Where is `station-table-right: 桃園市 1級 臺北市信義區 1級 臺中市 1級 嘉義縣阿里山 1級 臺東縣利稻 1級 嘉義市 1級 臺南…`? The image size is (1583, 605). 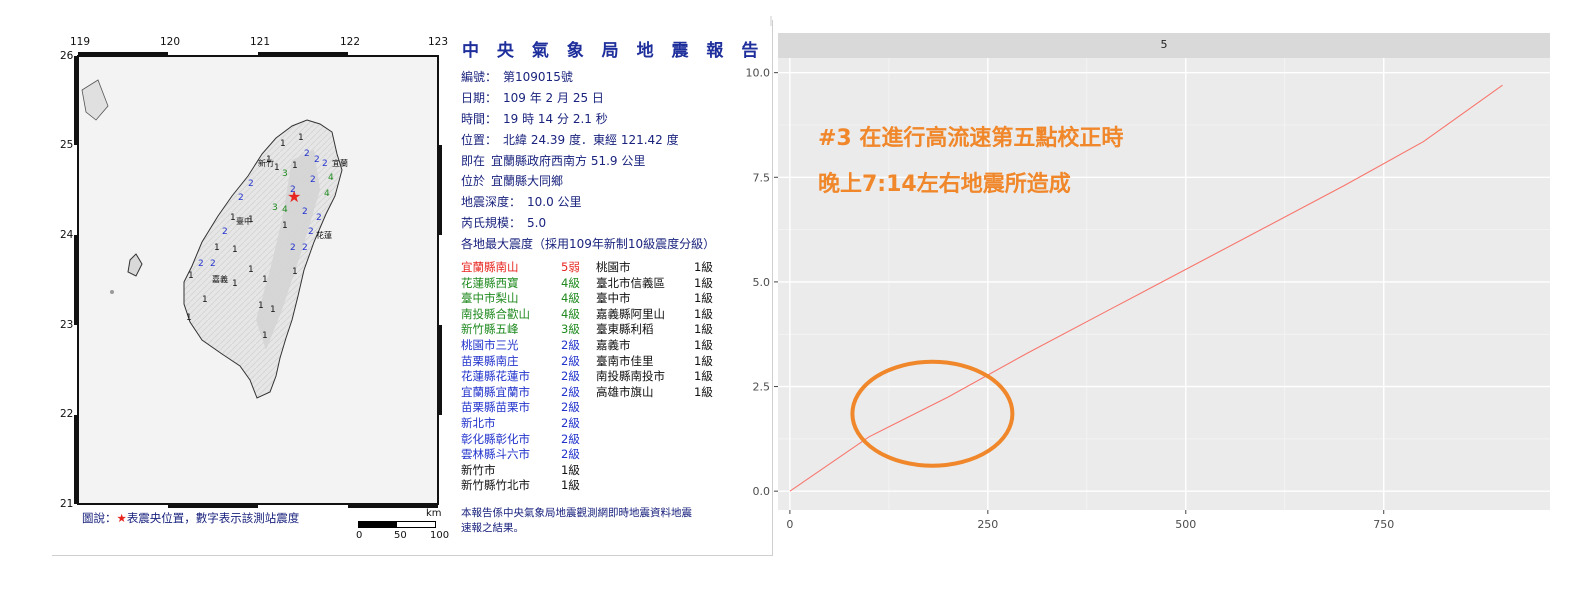 station-table-right: 桃園市 1級 臺北市信義區 1級 臺中市 1級 嘉義縣阿里山 1級 臺東縣利稻 1級 嘉義市 1級 臺南… is located at coordinates (658, 330).